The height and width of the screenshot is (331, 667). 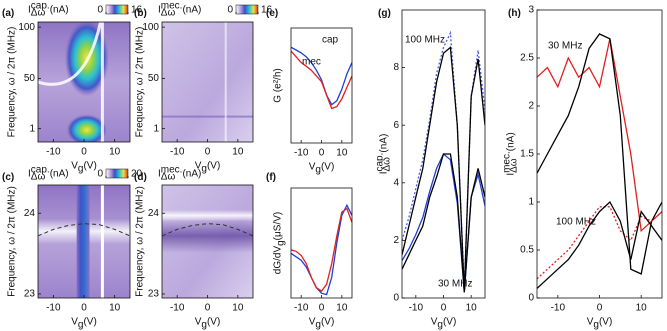 I want to click on y-axis-label-part: mec., so click(x=507, y=162).